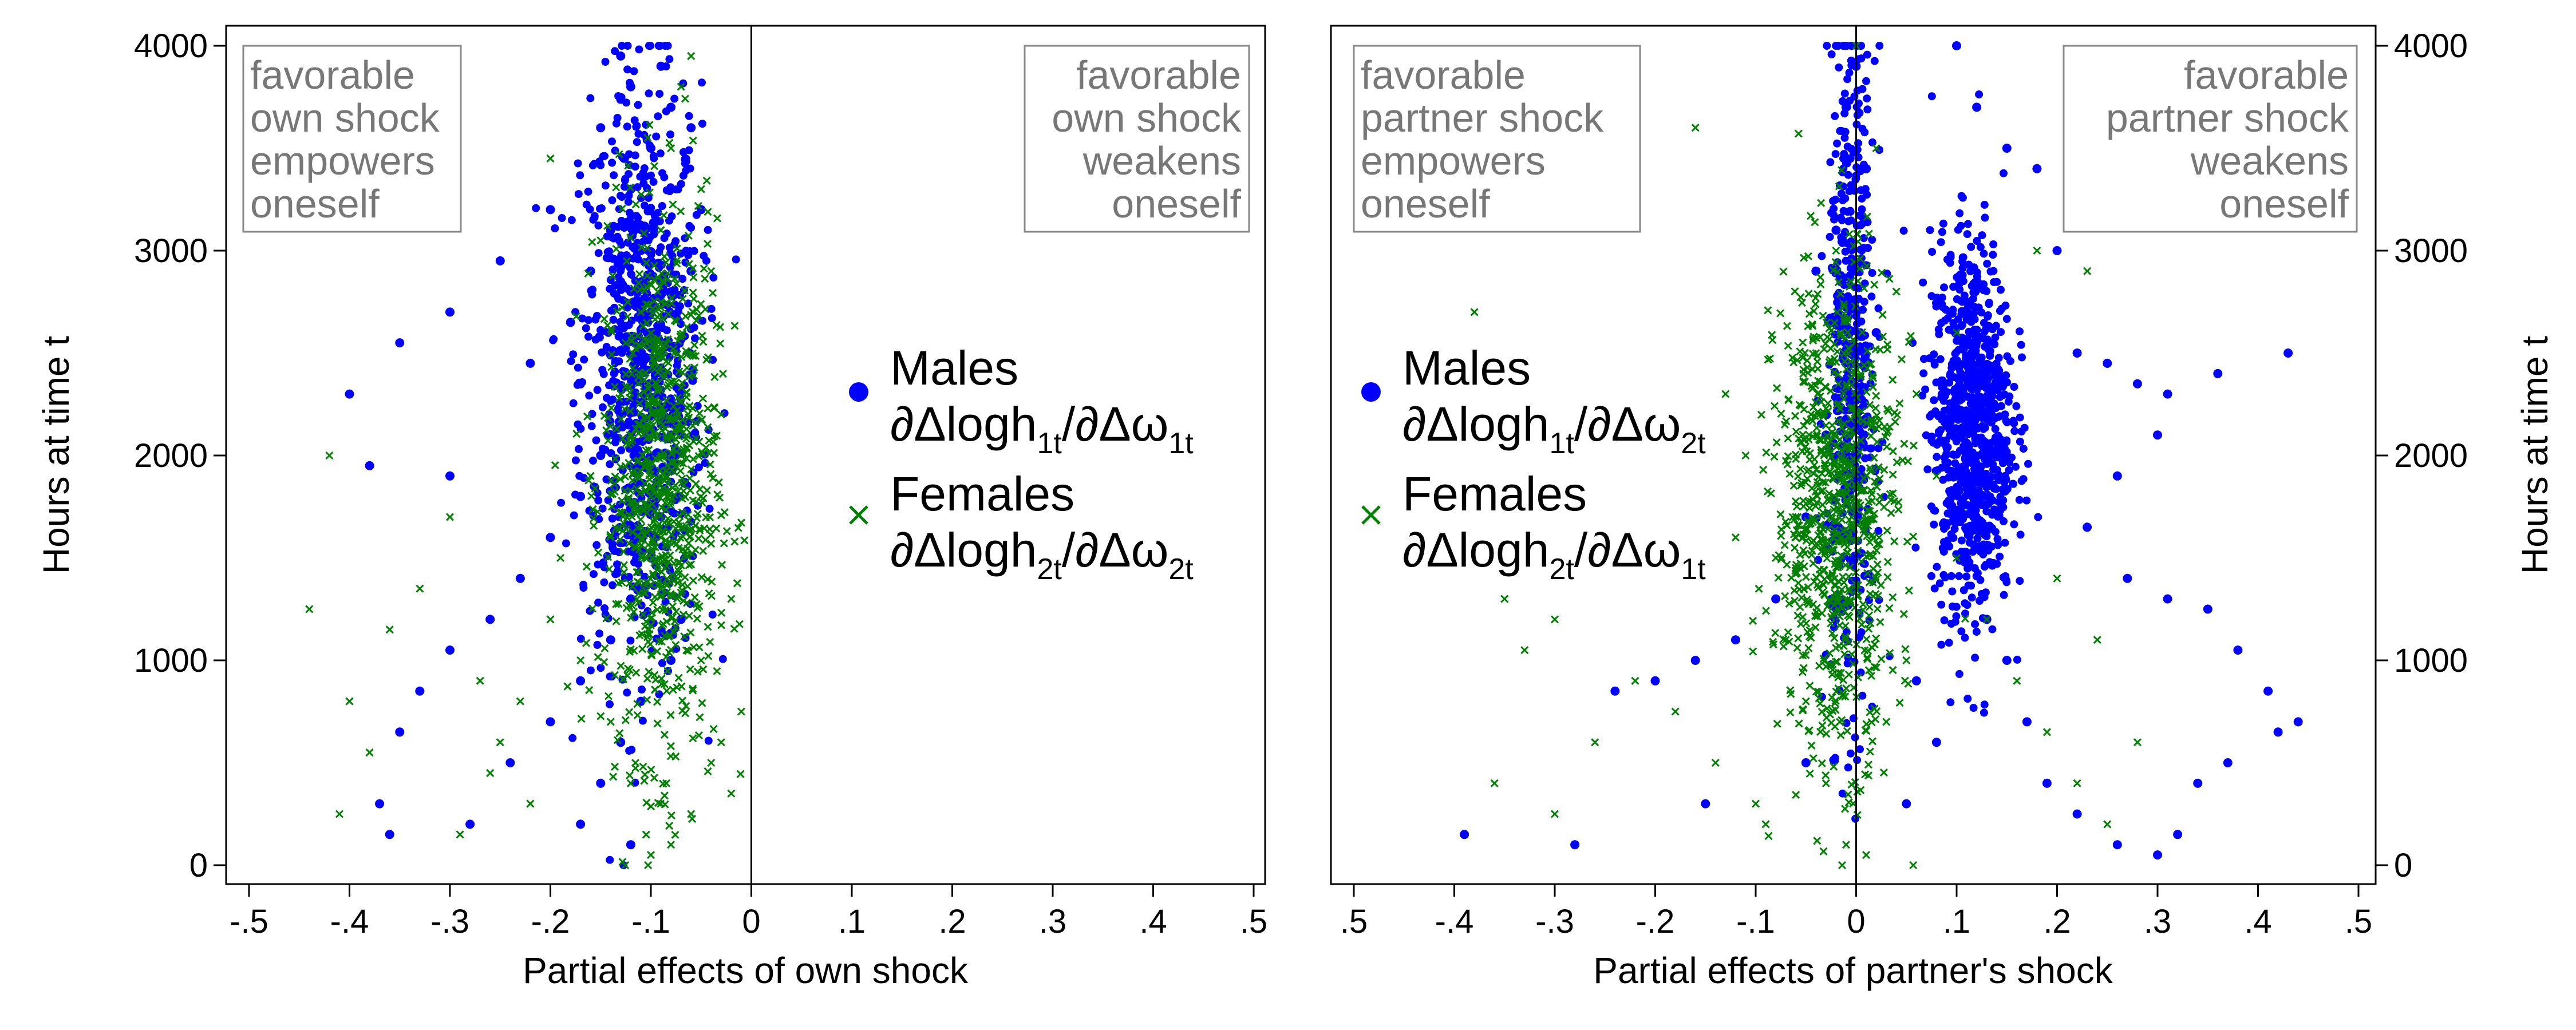  Describe the element at coordinates (315, 203) in the screenshot. I see `annotation-line: oneself` at that location.